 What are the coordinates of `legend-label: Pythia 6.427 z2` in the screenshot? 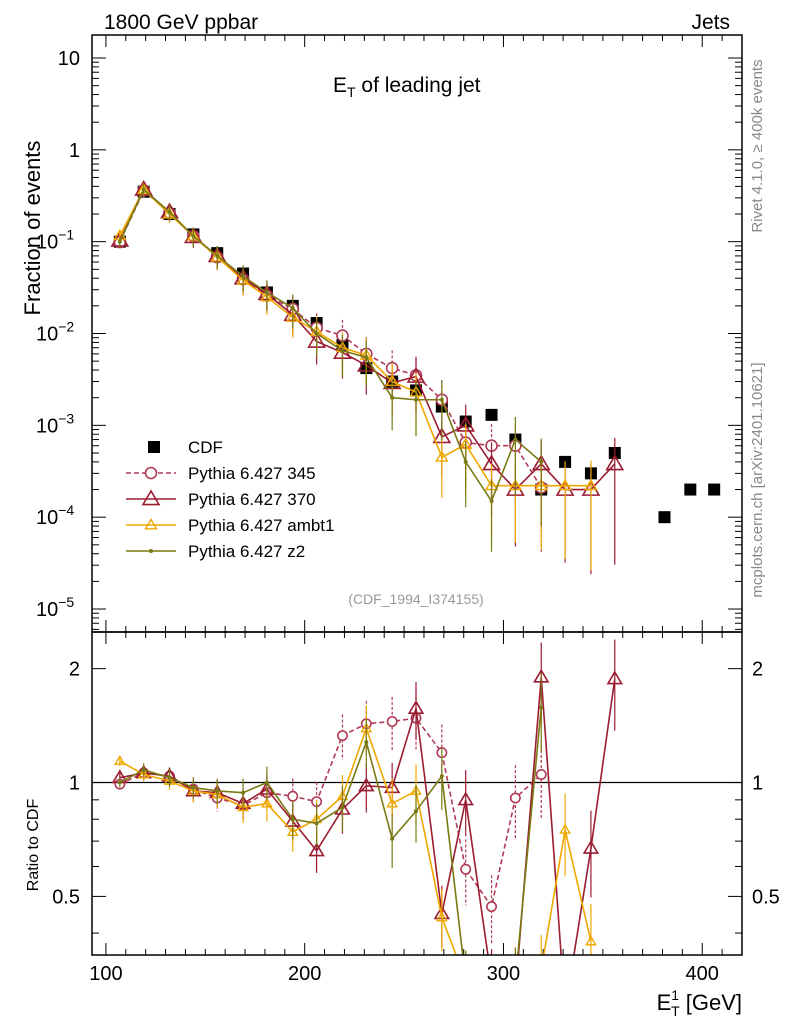 It's located at (246, 551).